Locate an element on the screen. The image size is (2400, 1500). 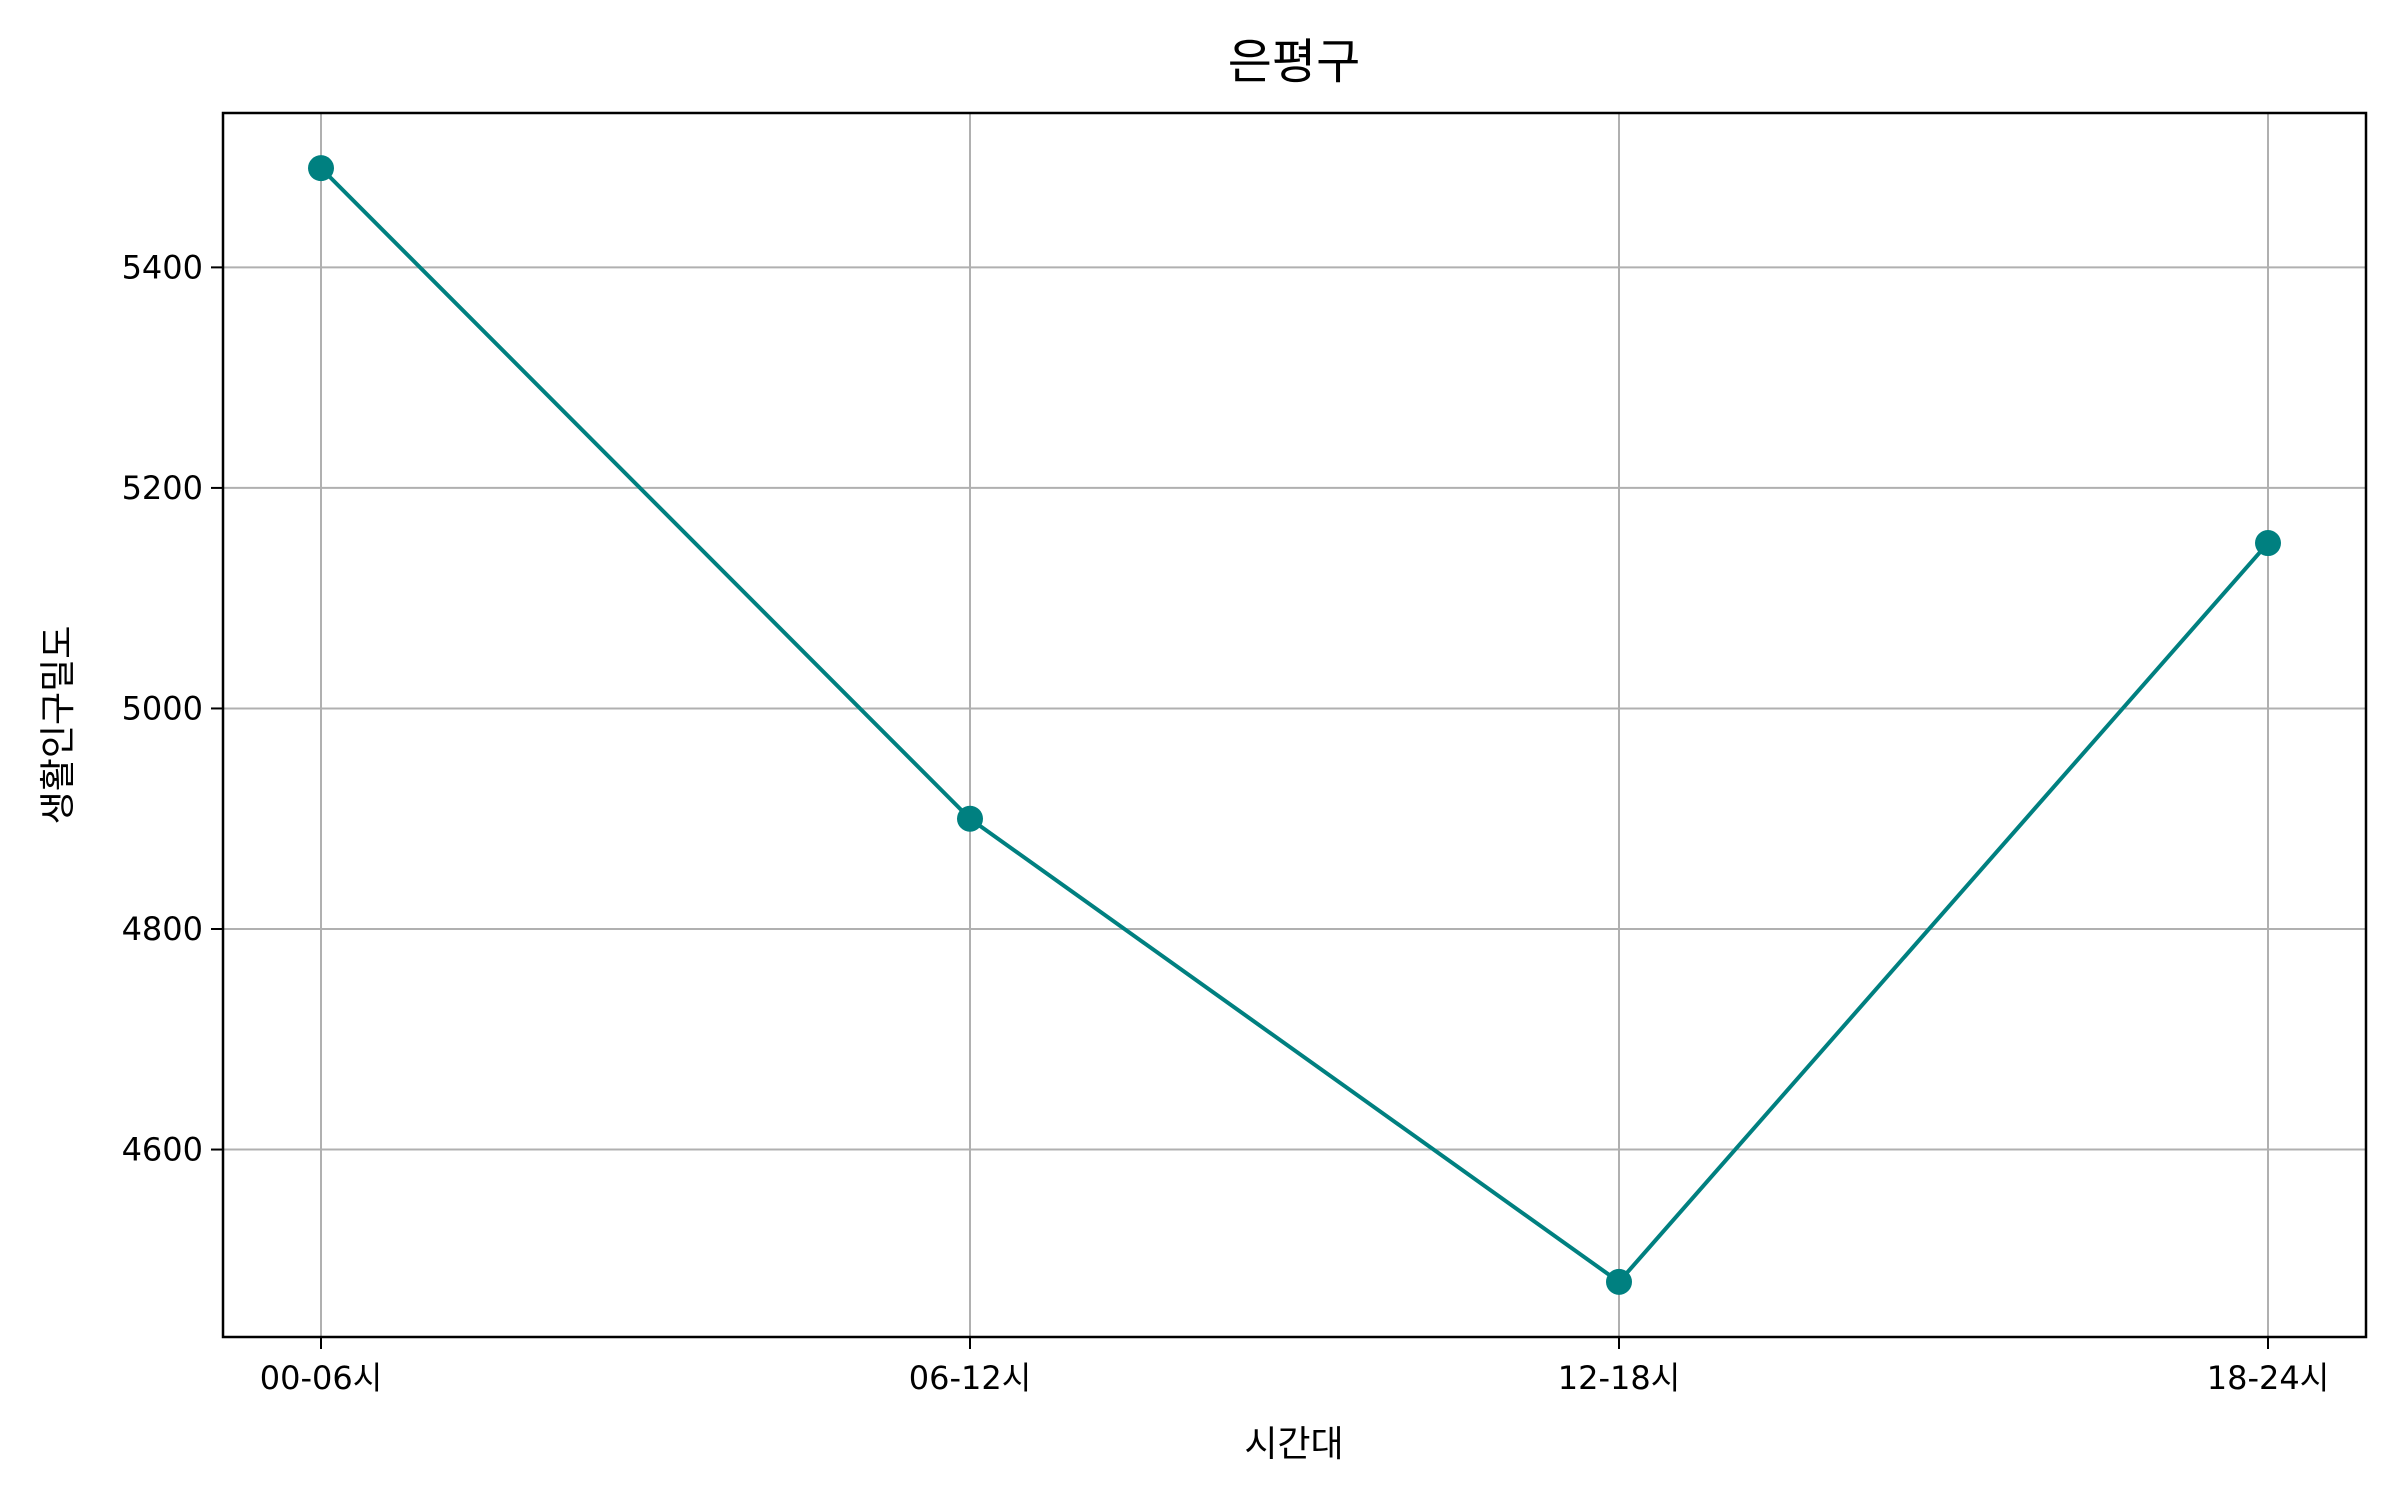
x-tick-label: 06-12시 is located at coordinates (970, 1378).